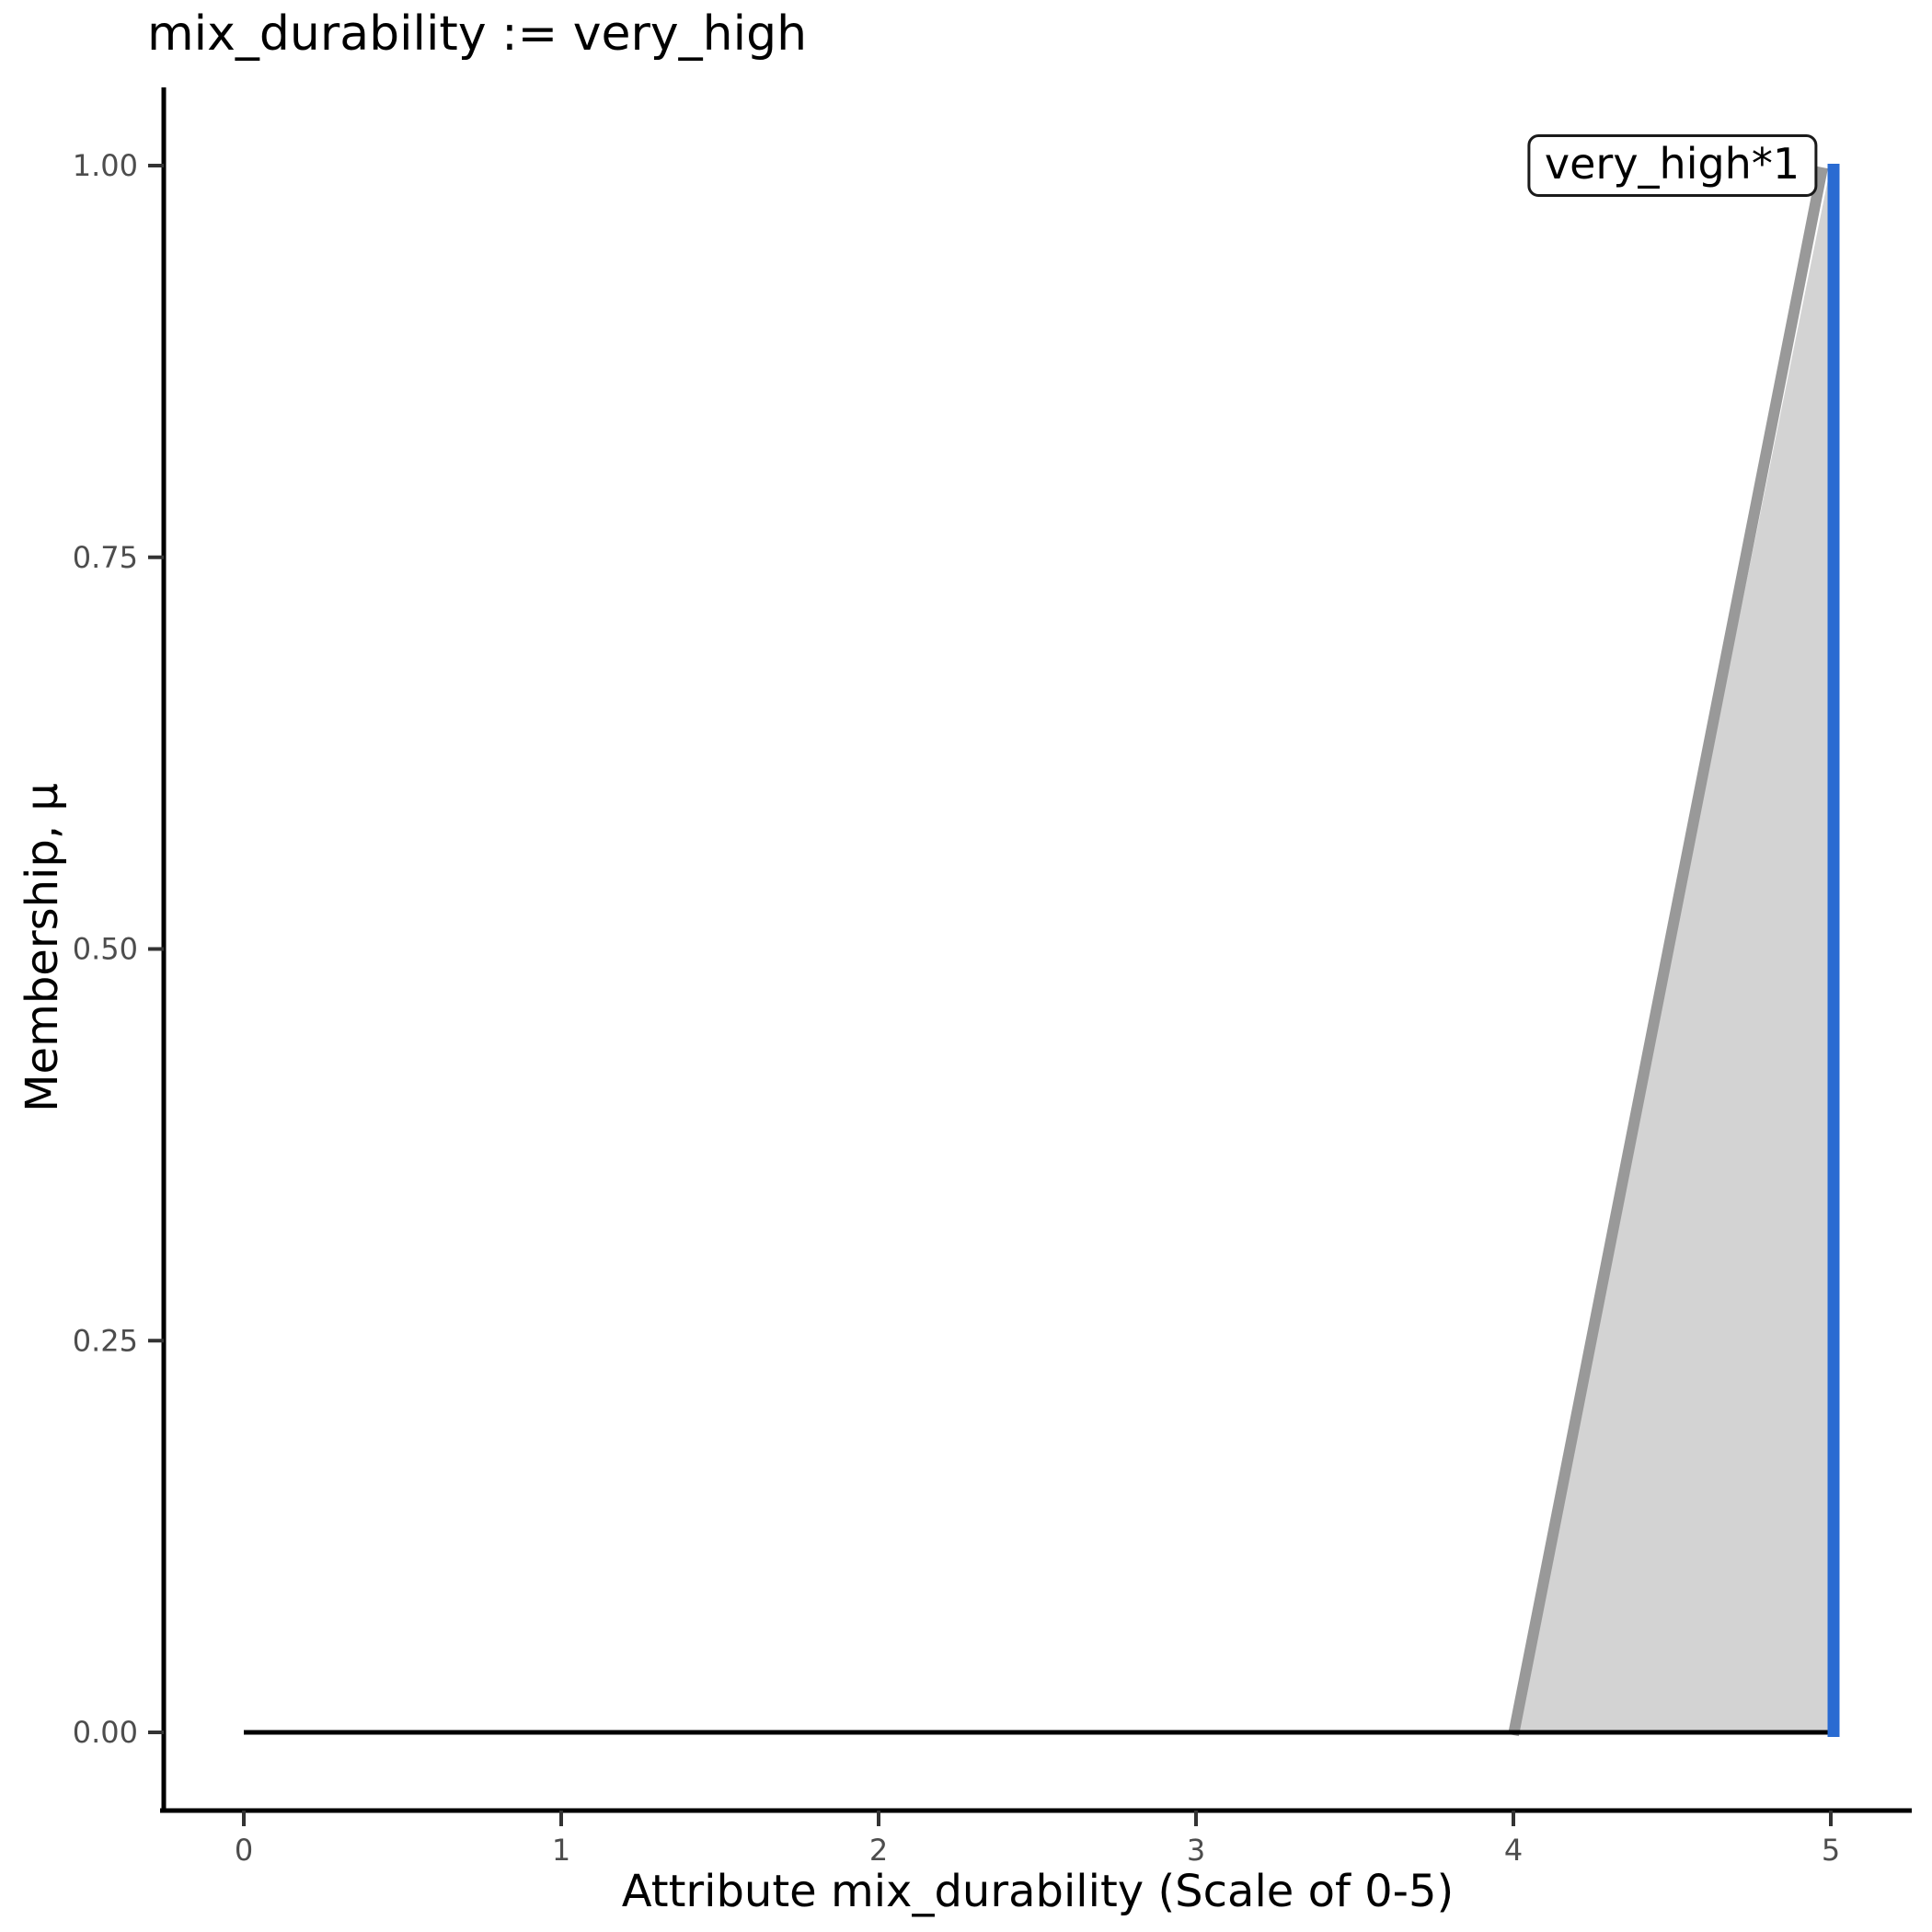  Describe the element at coordinates (1672, 165) in the screenshot. I see `annotation-label: very_high*1` at that location.